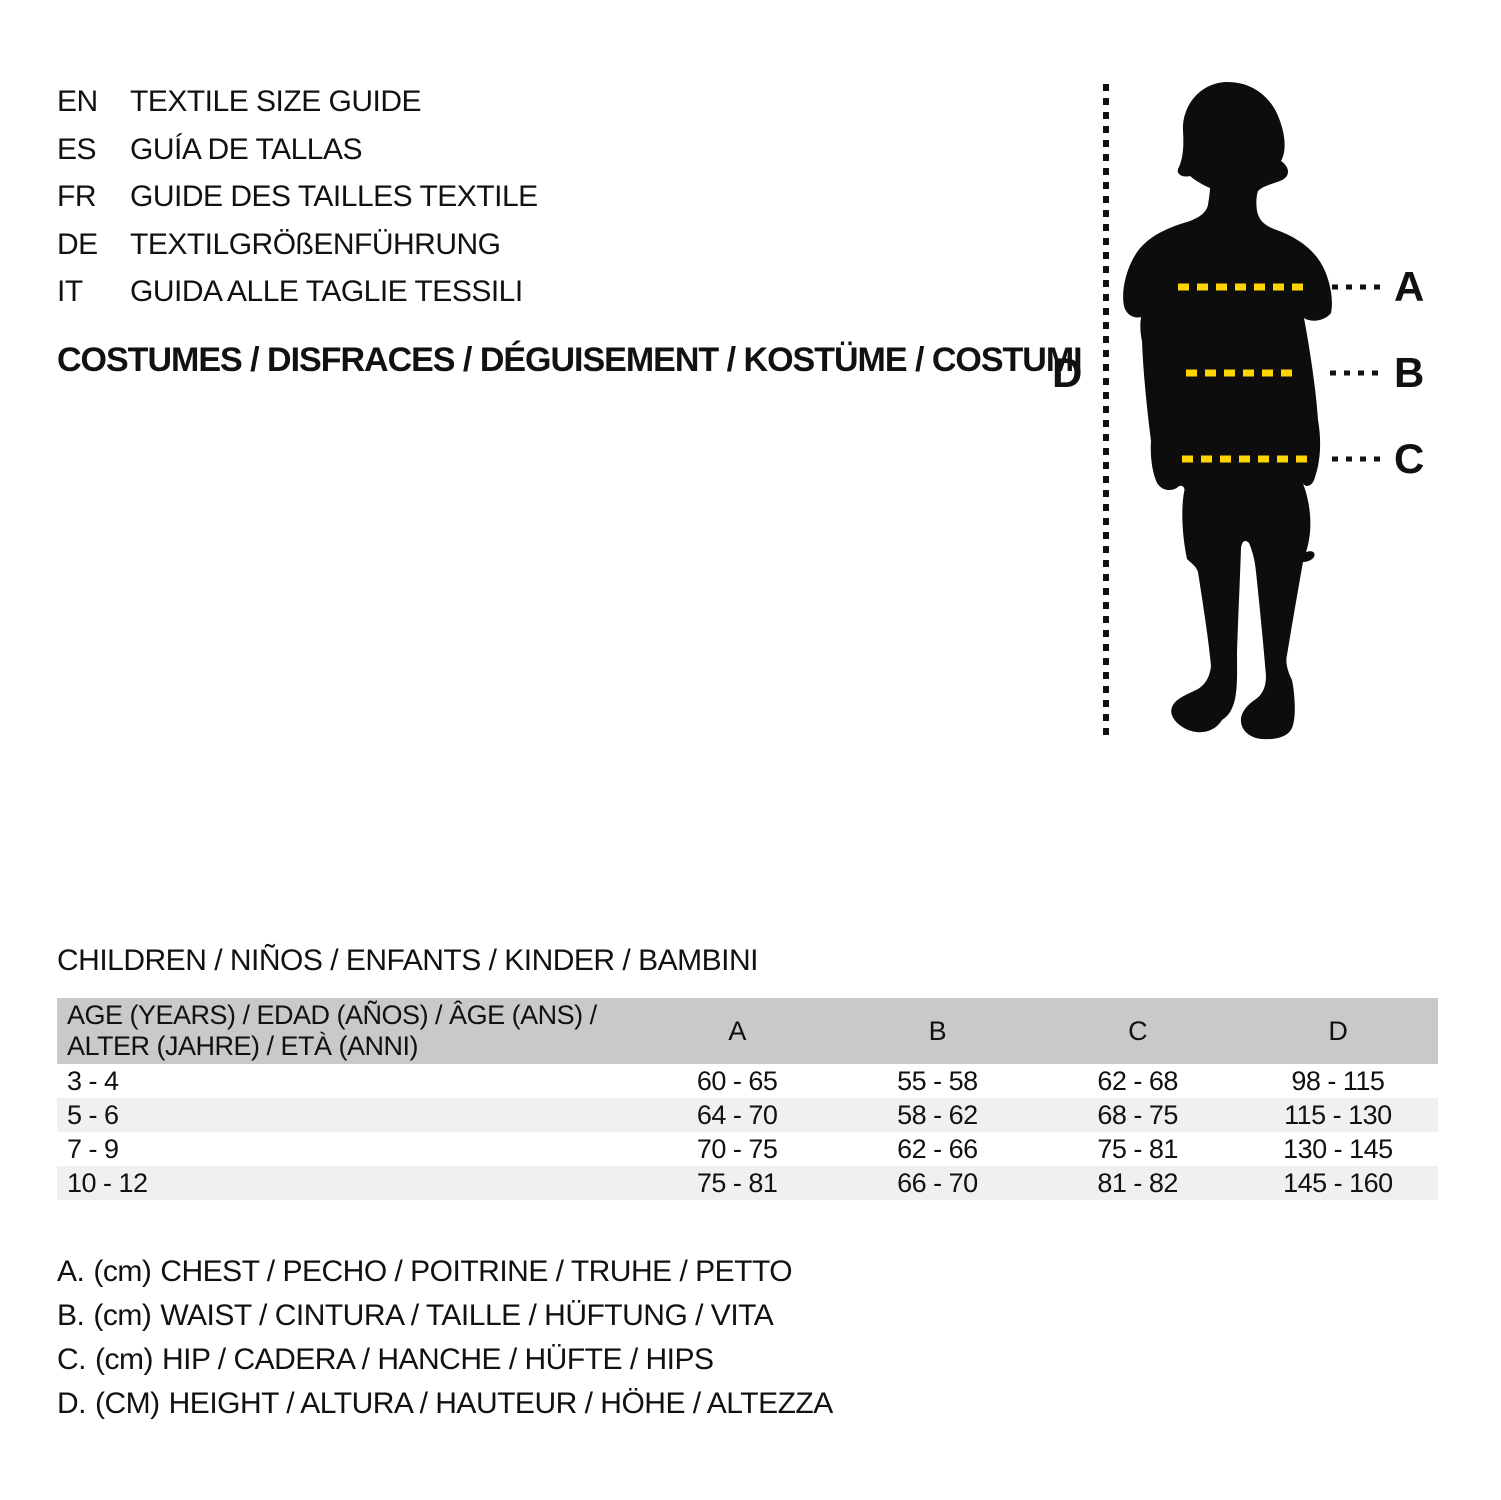 The height and width of the screenshot is (1500, 1501). What do you see at coordinates (107, 1182) in the screenshot?
I see `age-cell: 10 - 12` at bounding box center [107, 1182].